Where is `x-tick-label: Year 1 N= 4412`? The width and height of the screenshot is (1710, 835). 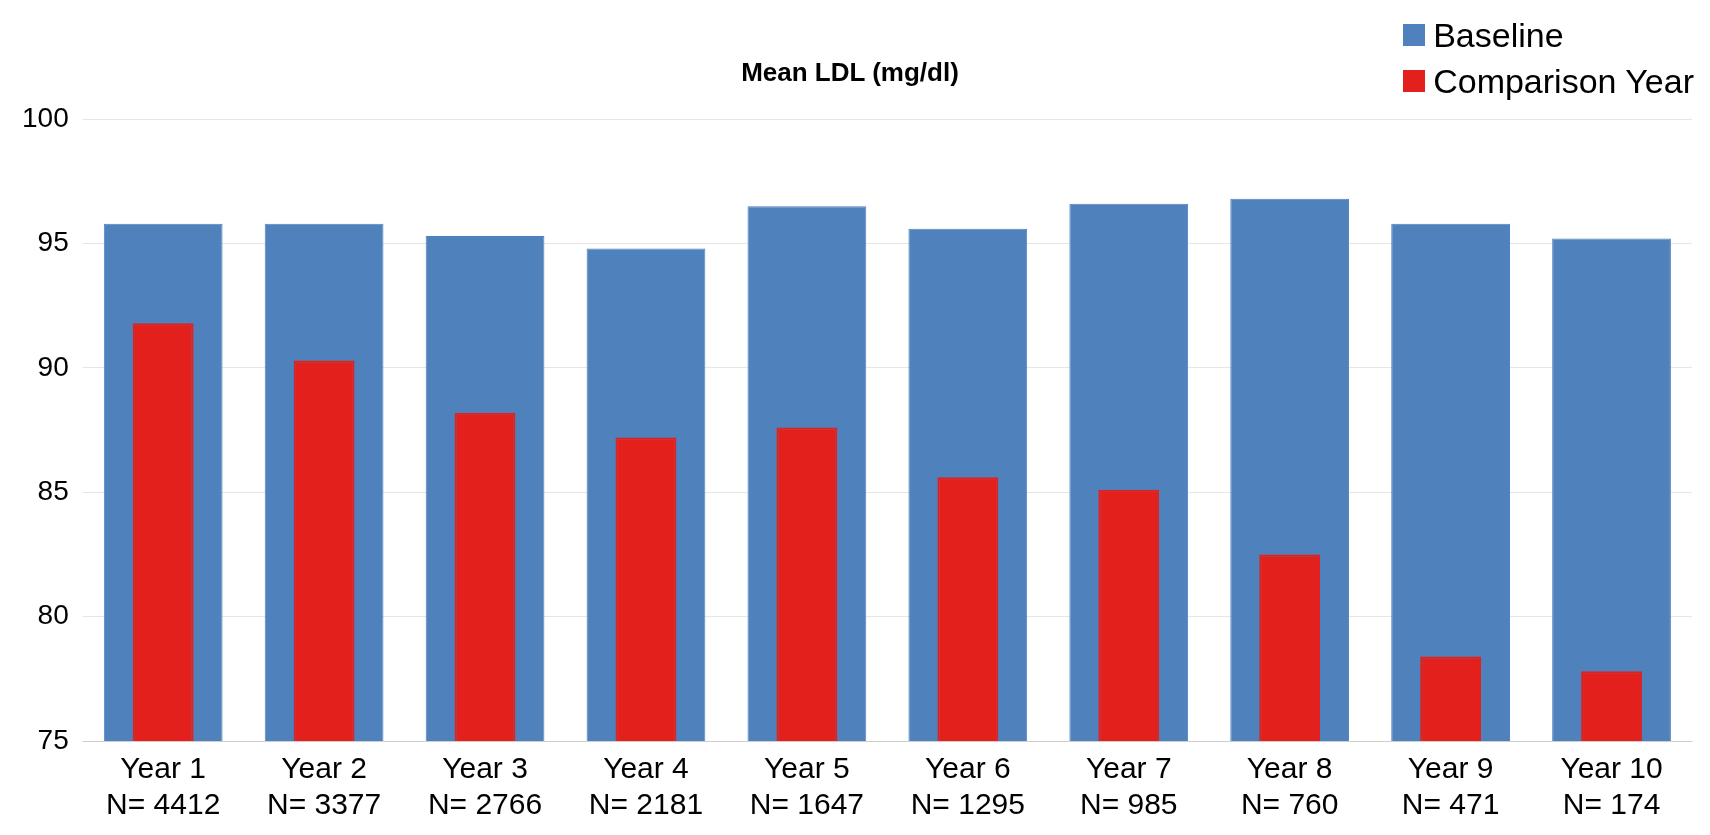
x-tick-label: Year 1 N= 4412 is located at coordinates (163, 786).